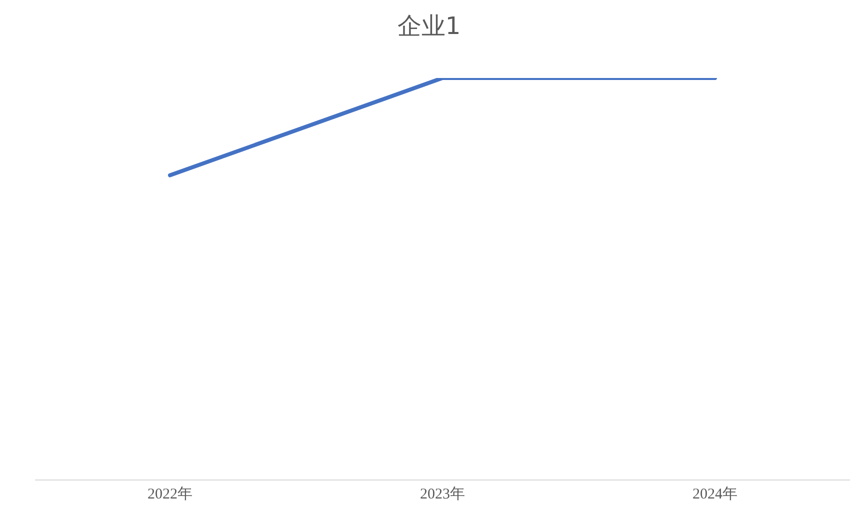 The height and width of the screenshot is (528, 858). What do you see at coordinates (429, 26) in the screenshot?
I see `chart-title: 企业1` at bounding box center [429, 26].